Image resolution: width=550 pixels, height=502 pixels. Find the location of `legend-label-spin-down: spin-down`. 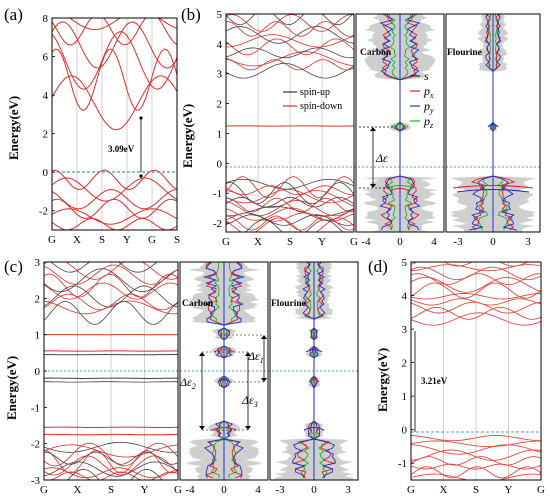

legend-label-spin-down: spin-down is located at coordinates (321, 106).